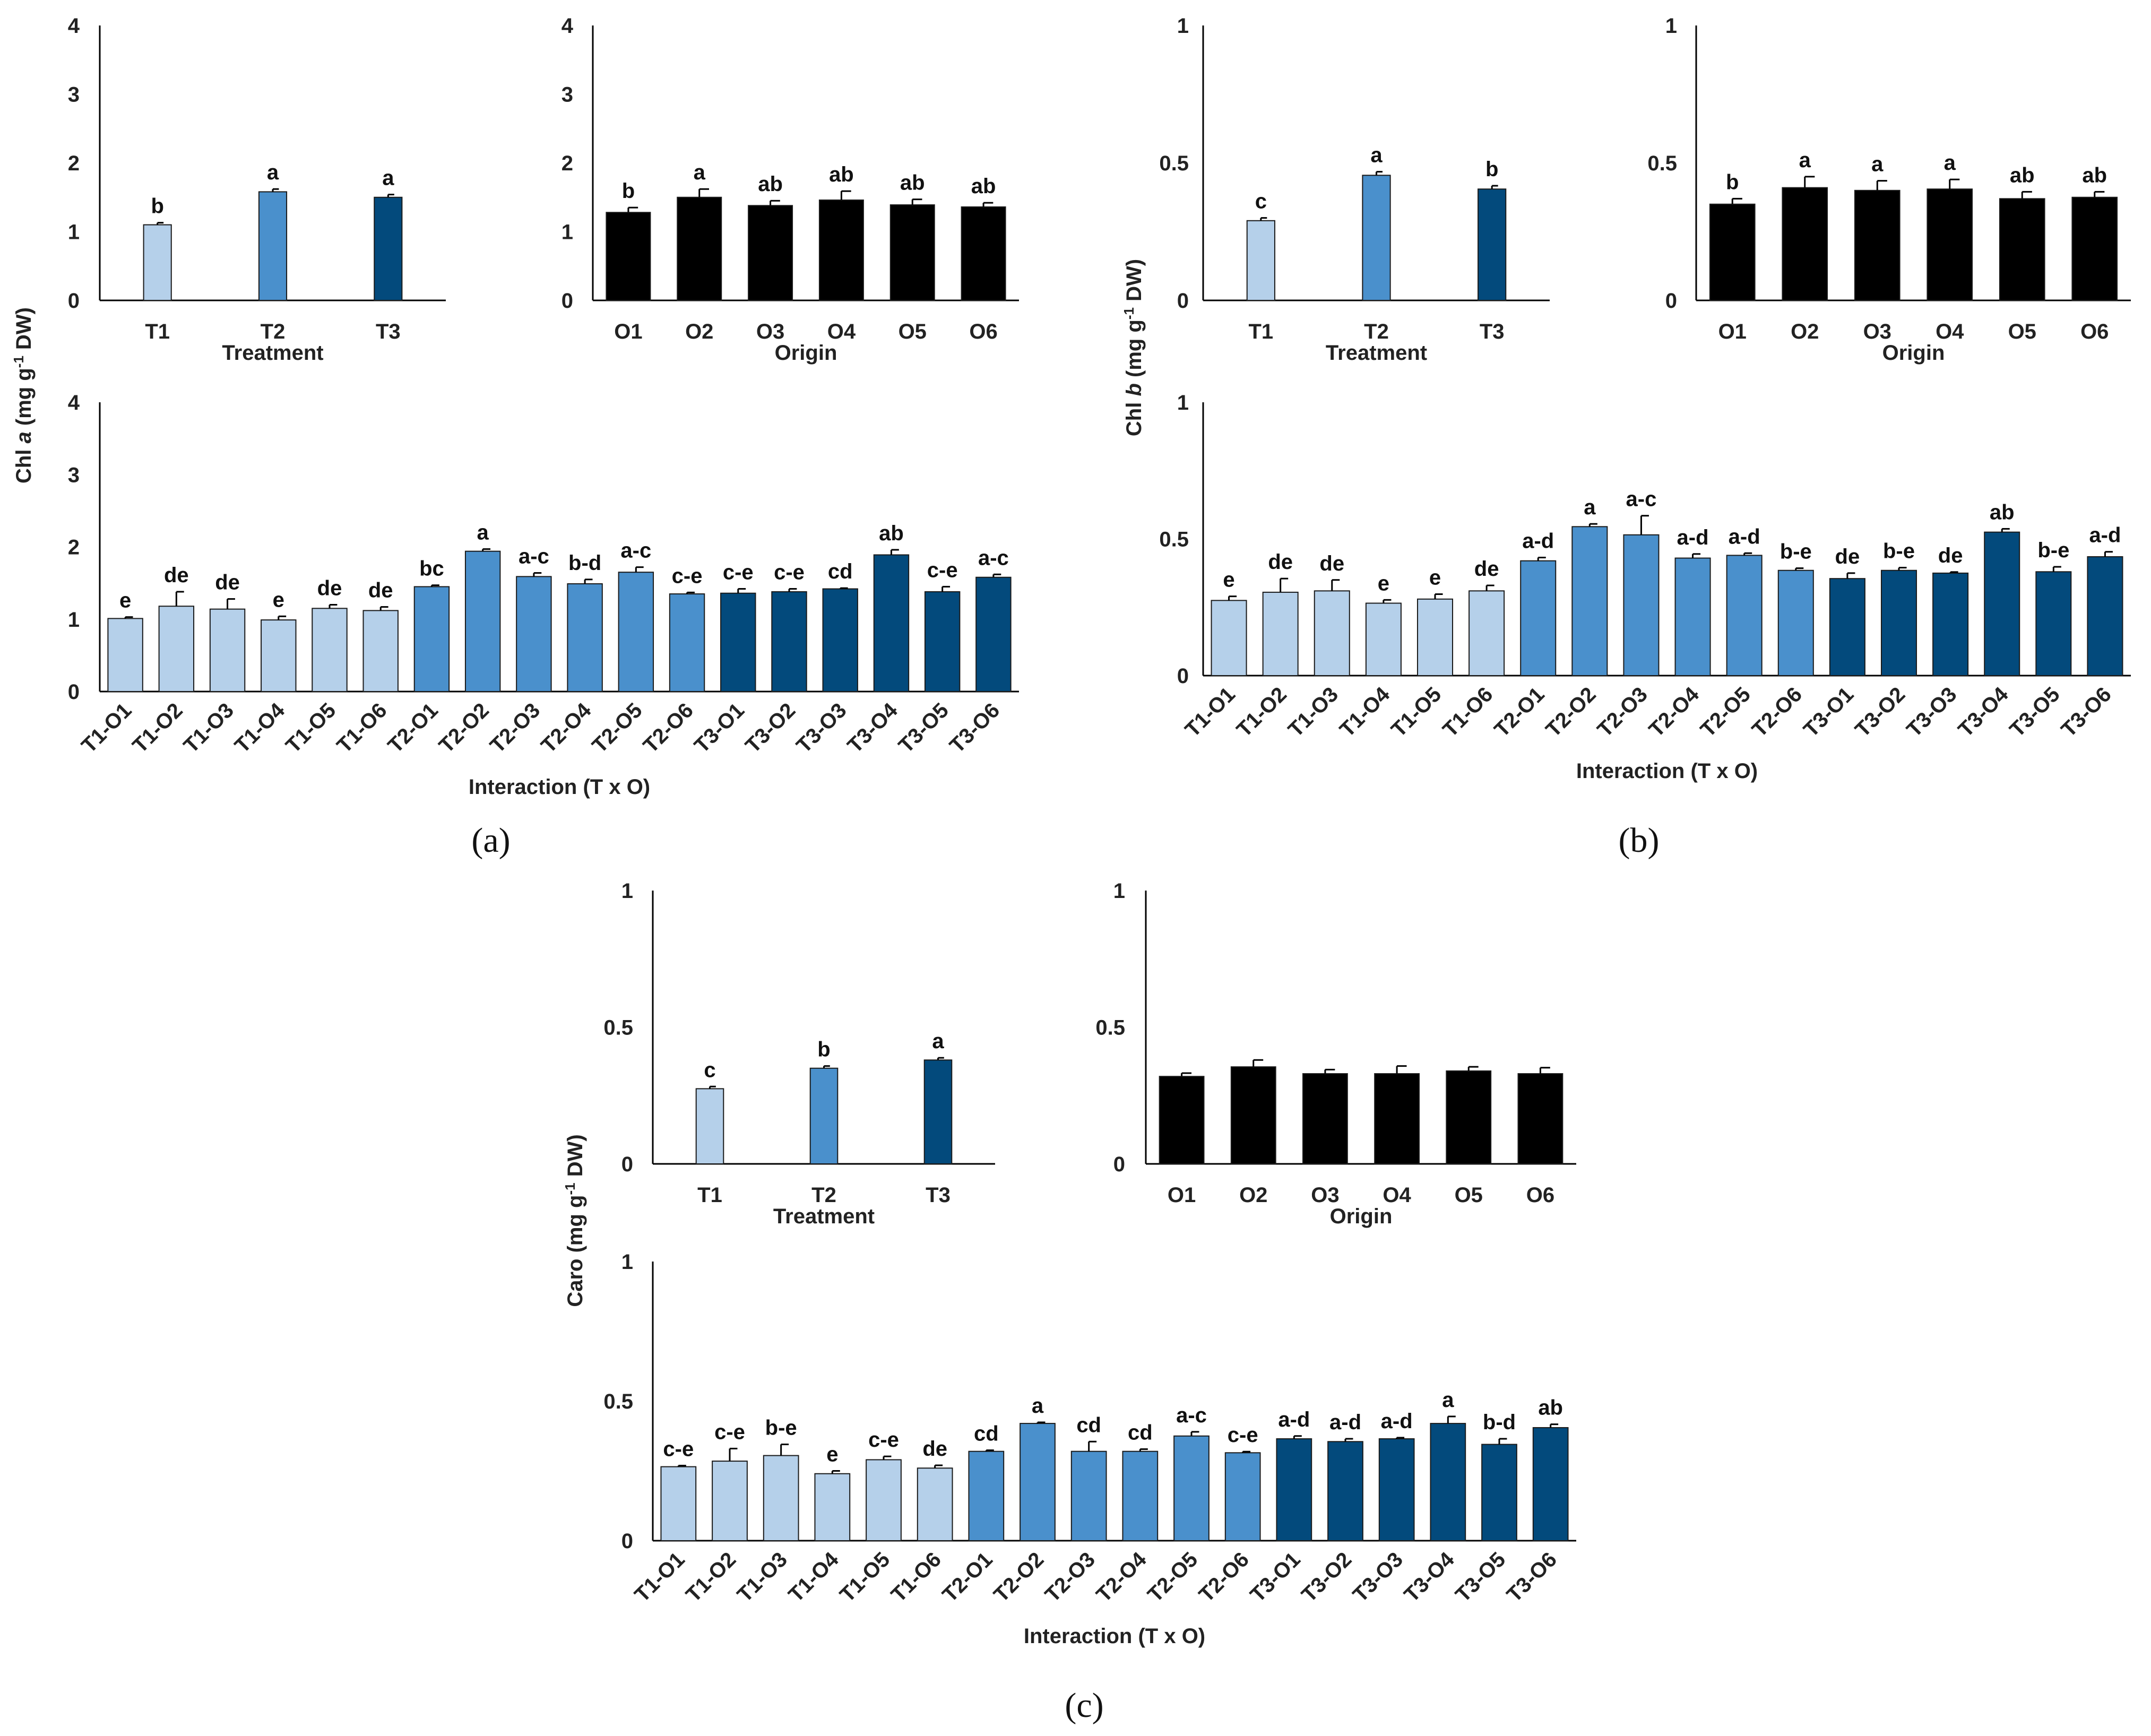  Describe the element at coordinates (1210, 712) in the screenshot. I see `b-interaction-x-tick-label: T1-O1` at that location.